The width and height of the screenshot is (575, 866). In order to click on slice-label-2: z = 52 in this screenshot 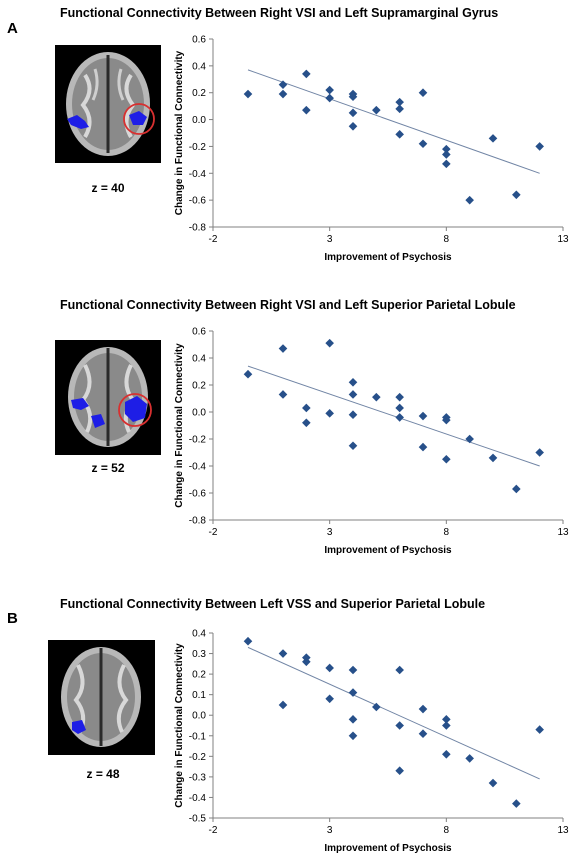, I will do `click(108, 468)`.